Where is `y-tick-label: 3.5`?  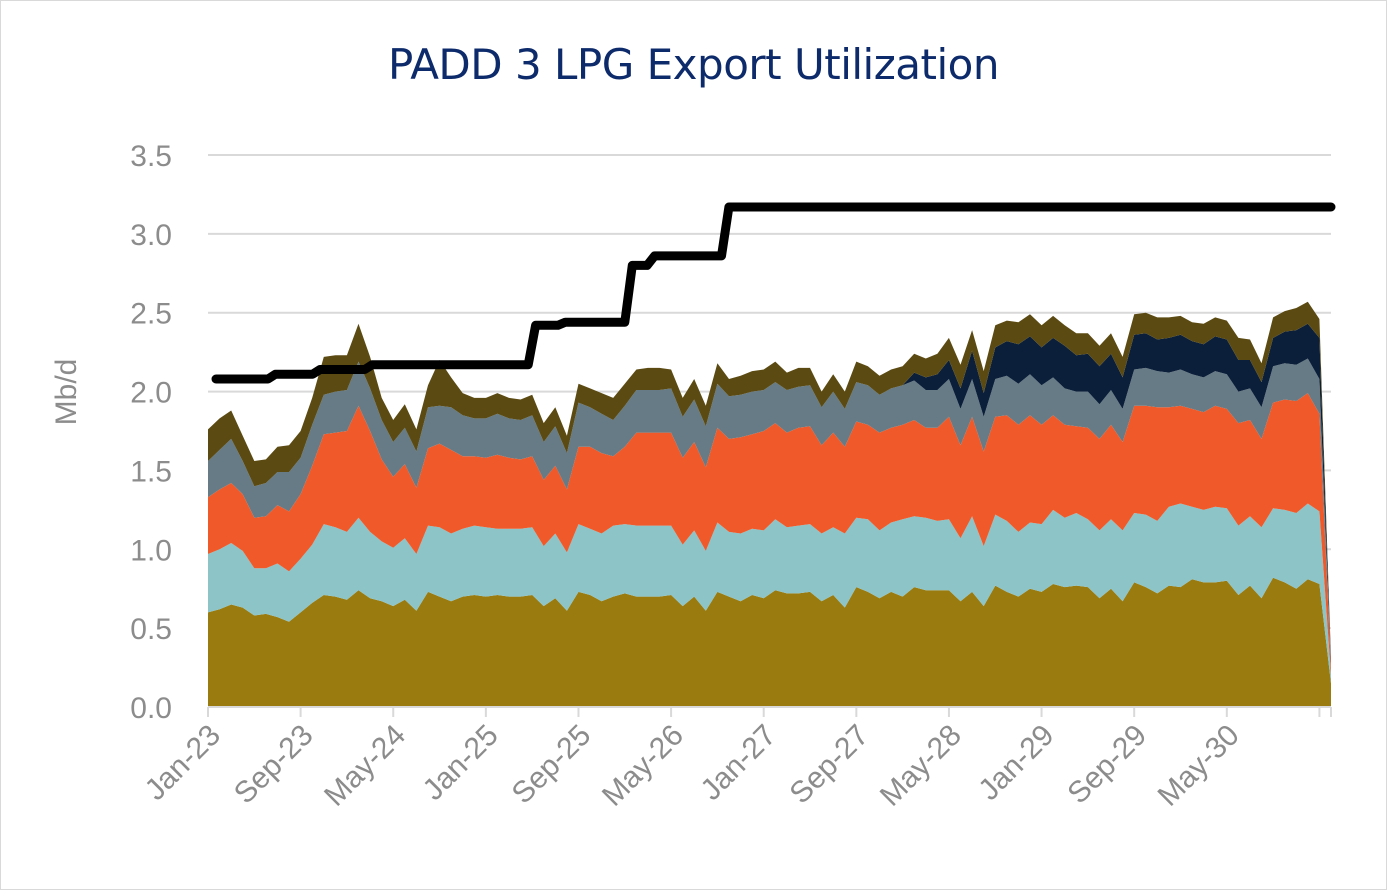
y-tick-label: 3.5 is located at coordinates (151, 156).